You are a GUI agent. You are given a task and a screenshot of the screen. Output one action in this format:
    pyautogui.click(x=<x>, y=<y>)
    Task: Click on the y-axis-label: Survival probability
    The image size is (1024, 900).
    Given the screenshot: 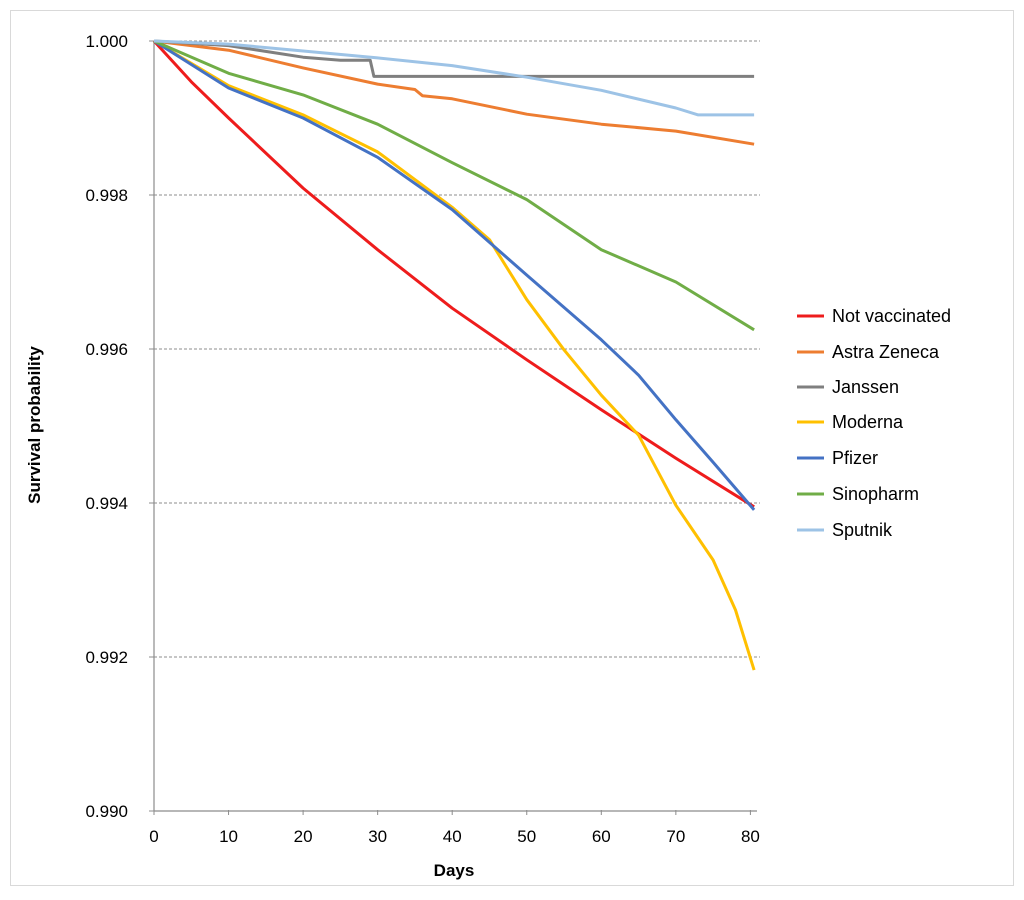 What is the action you would take?
    pyautogui.click(x=34, y=425)
    